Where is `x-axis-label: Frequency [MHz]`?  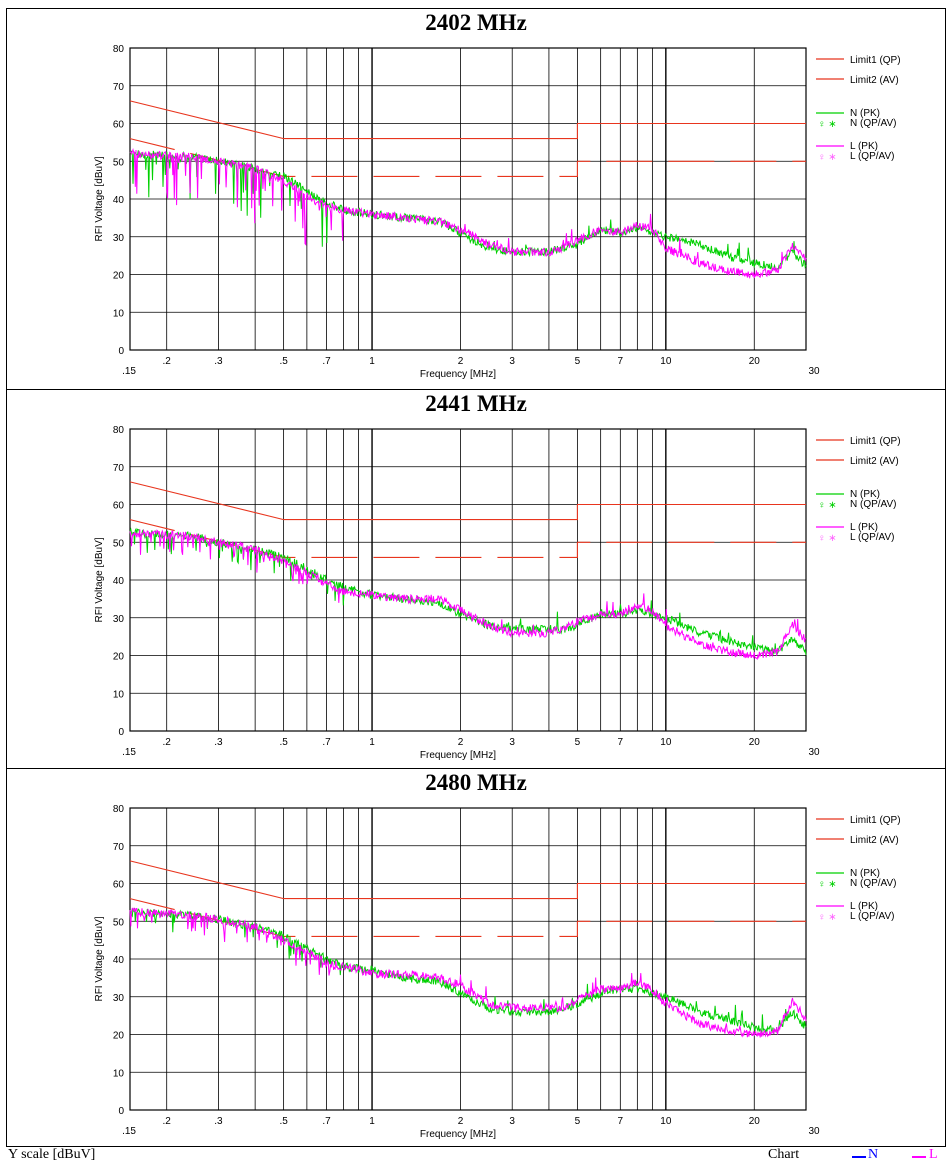
x-axis-label: Frequency [MHz] is located at coordinates (458, 1134).